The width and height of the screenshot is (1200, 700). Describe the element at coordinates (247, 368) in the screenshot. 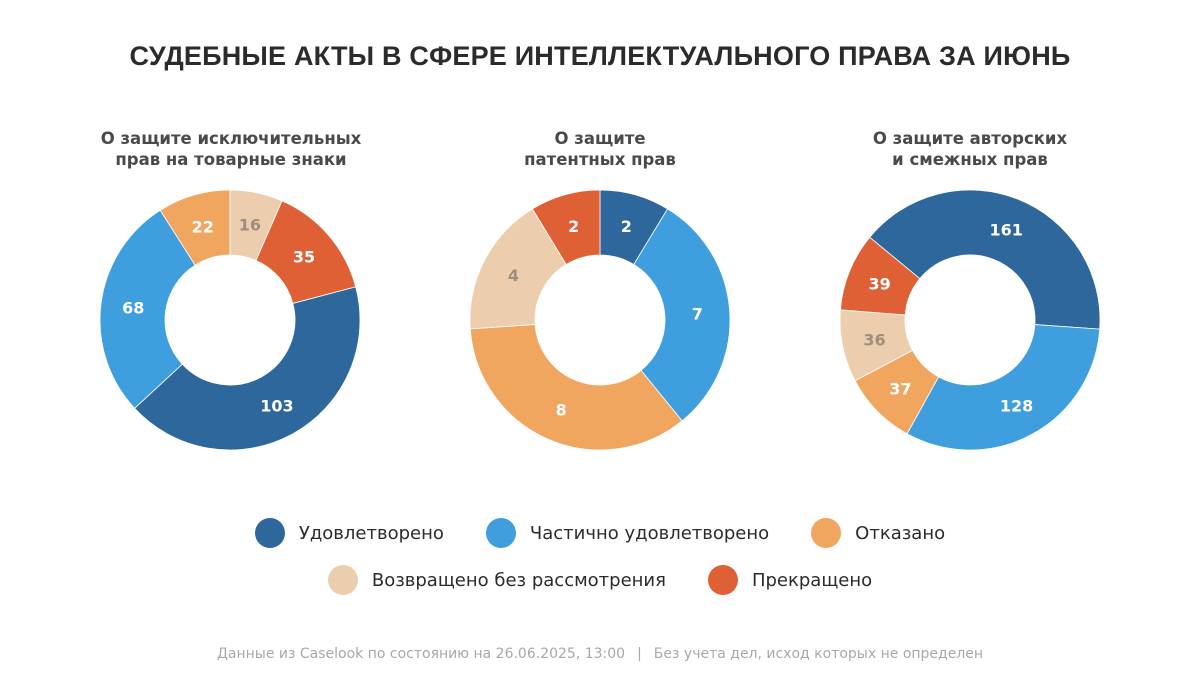

I see `slice-trademarks-satisfied` at that location.